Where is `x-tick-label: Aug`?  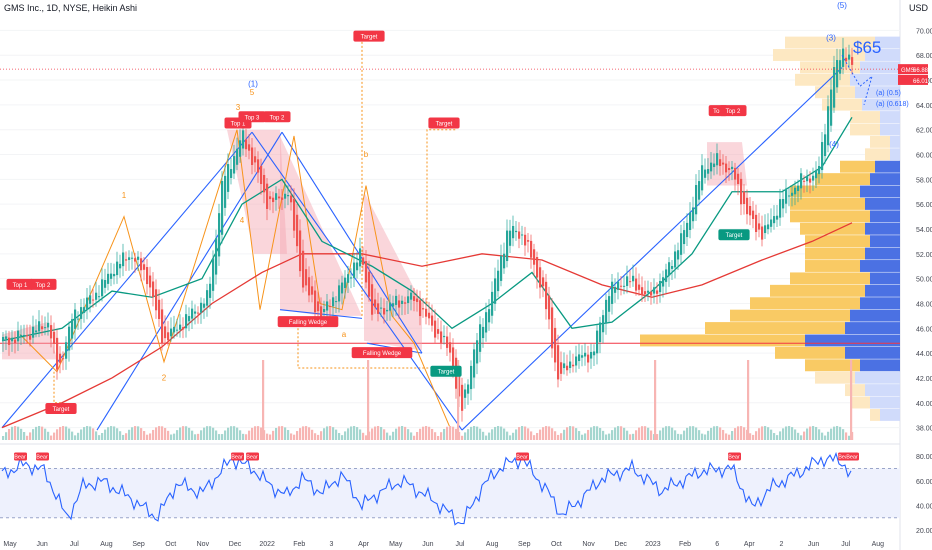 x-tick-label: Aug is located at coordinates (492, 544).